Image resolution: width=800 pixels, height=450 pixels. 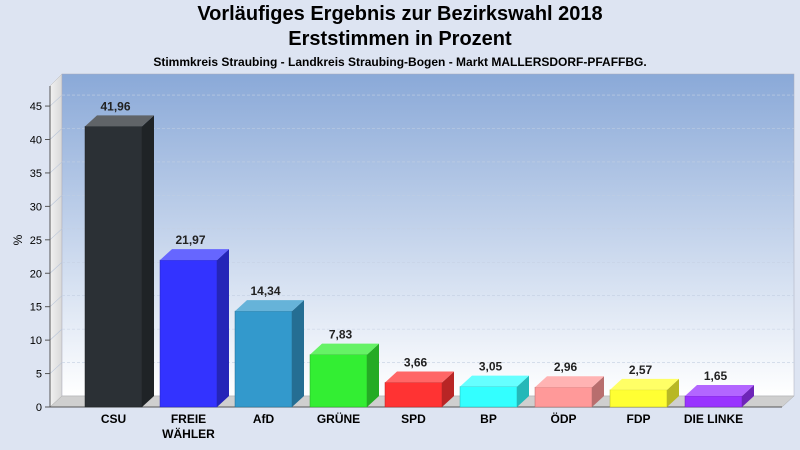 I want to click on chart-subtitle: Erststimmen in Prozent, so click(x=400, y=39).